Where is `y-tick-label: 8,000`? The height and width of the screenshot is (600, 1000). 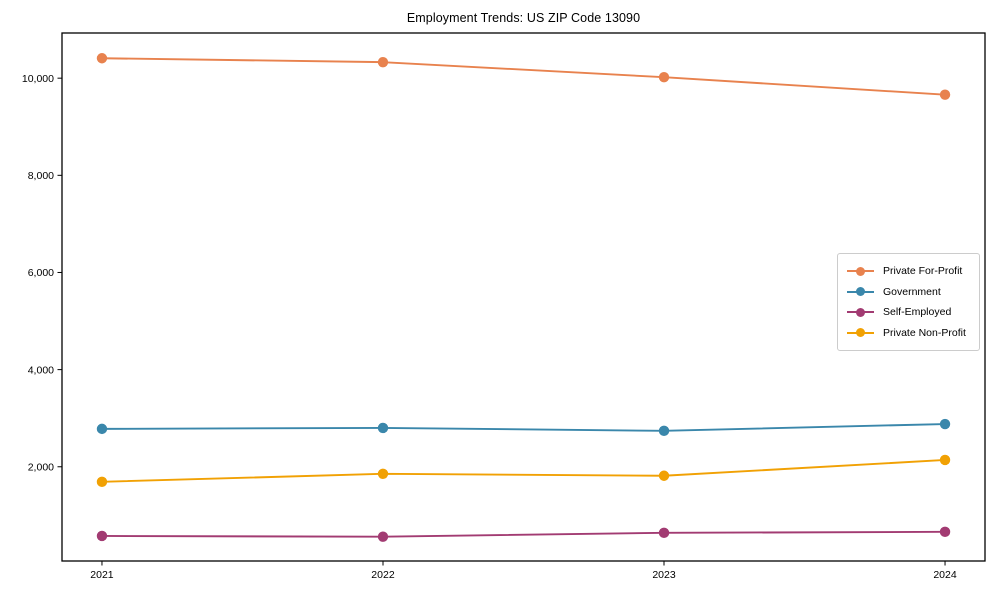
y-tick-label: 8,000 is located at coordinates (41, 176).